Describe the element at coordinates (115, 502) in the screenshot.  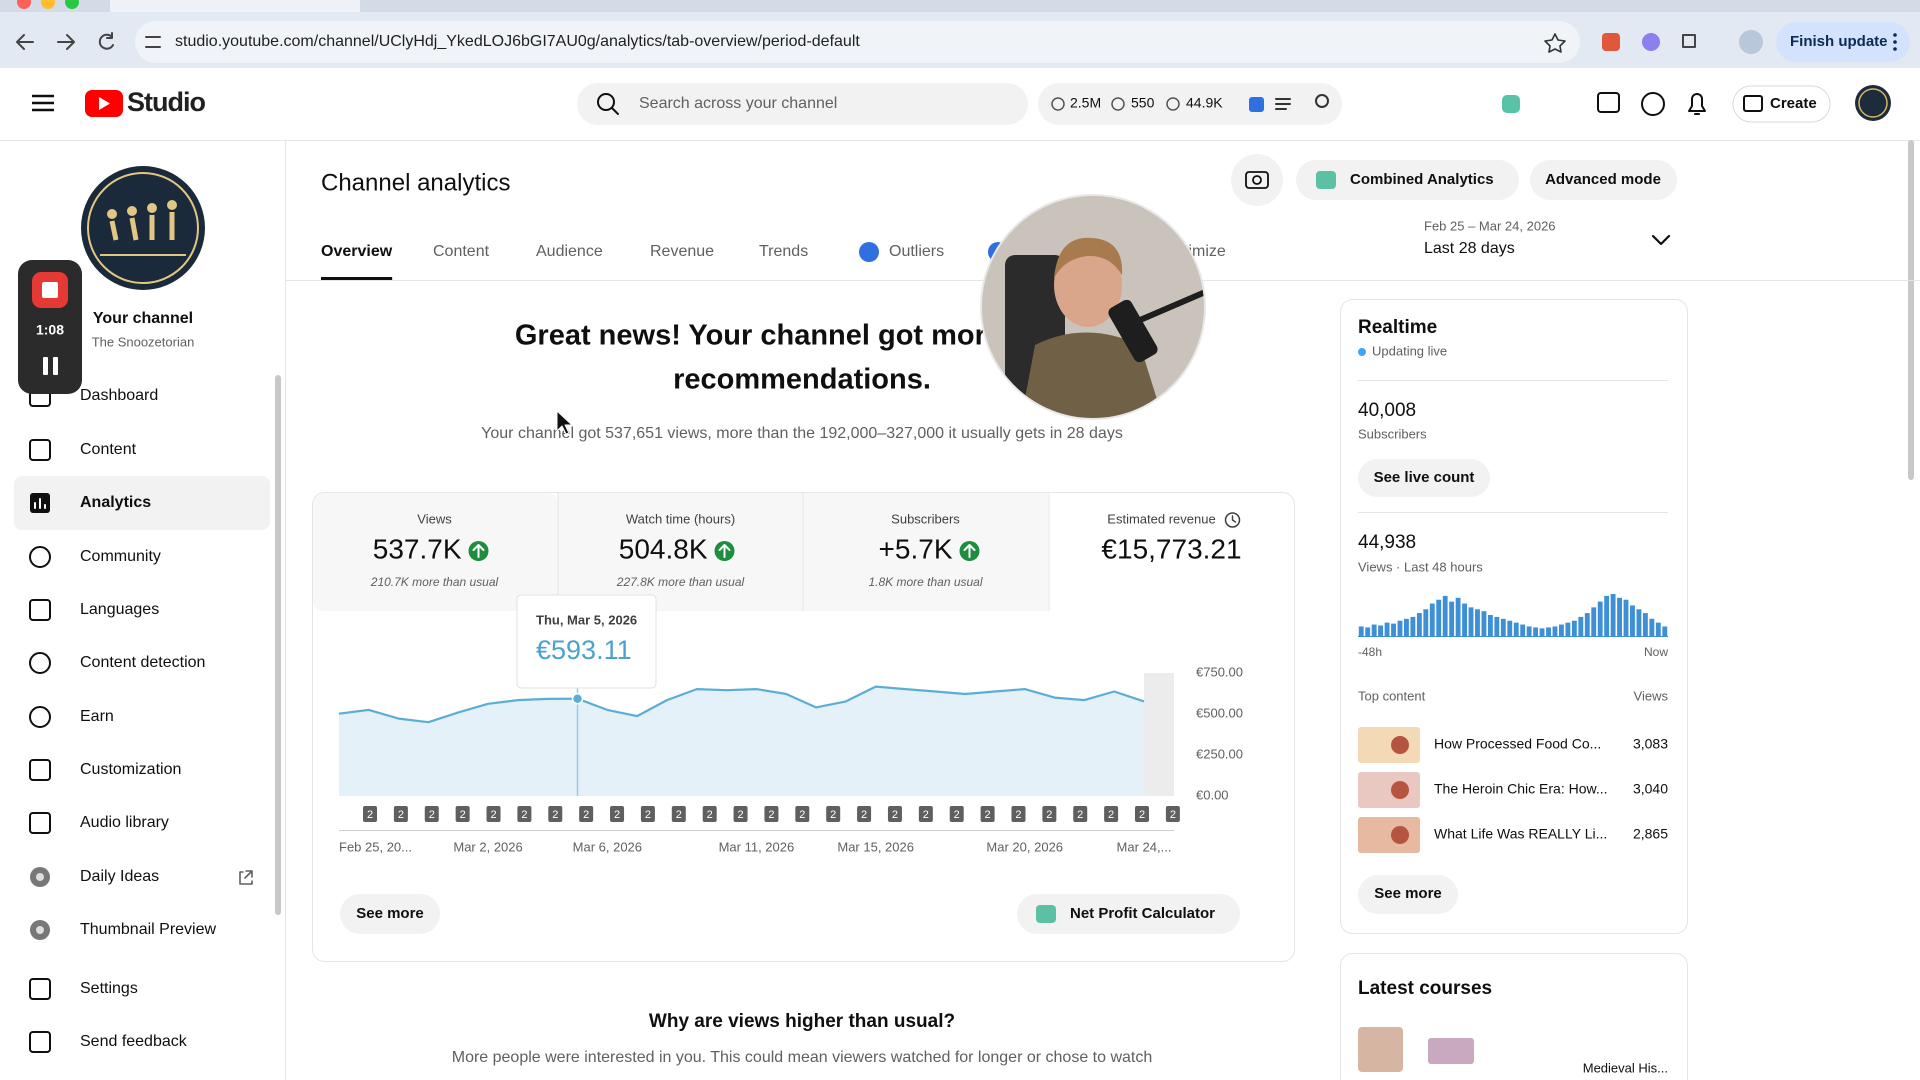
I see `nav-item: Analytics` at that location.